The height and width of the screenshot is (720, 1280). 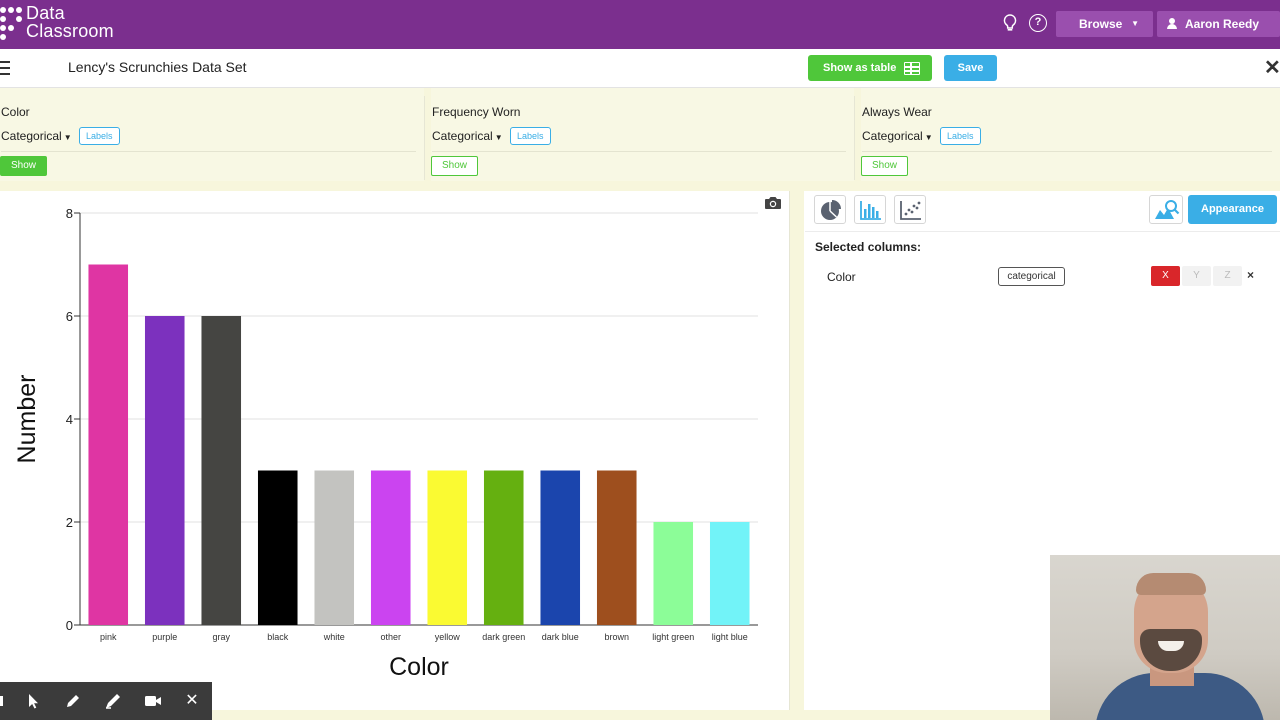 I want to click on y-tick-label: 0, so click(x=69, y=625).